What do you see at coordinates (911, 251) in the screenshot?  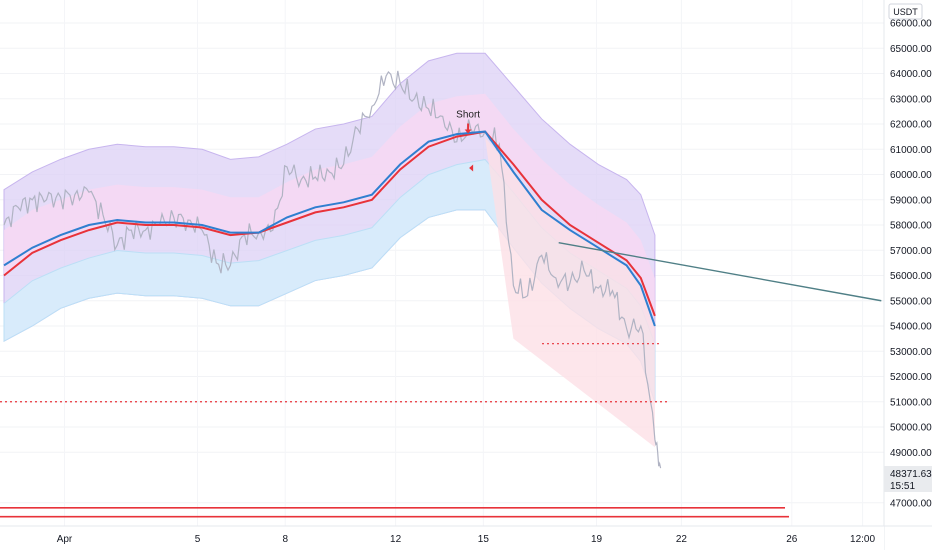 I see `price-tick-label: 57000.00` at bounding box center [911, 251].